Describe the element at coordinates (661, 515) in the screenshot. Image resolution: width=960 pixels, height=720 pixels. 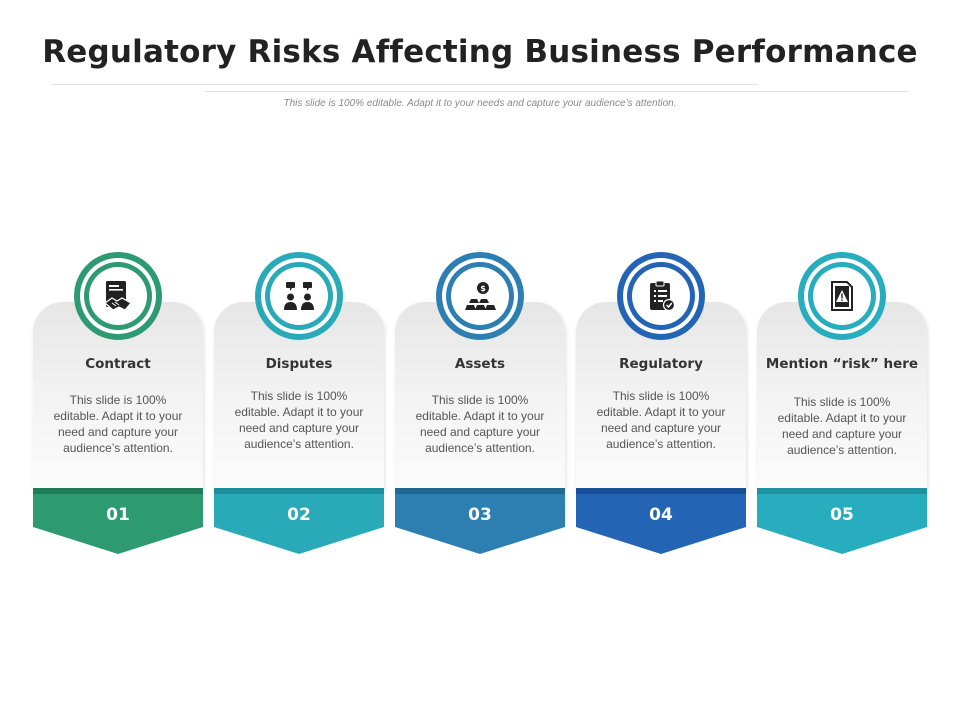
I see `card-number: 04` at that location.